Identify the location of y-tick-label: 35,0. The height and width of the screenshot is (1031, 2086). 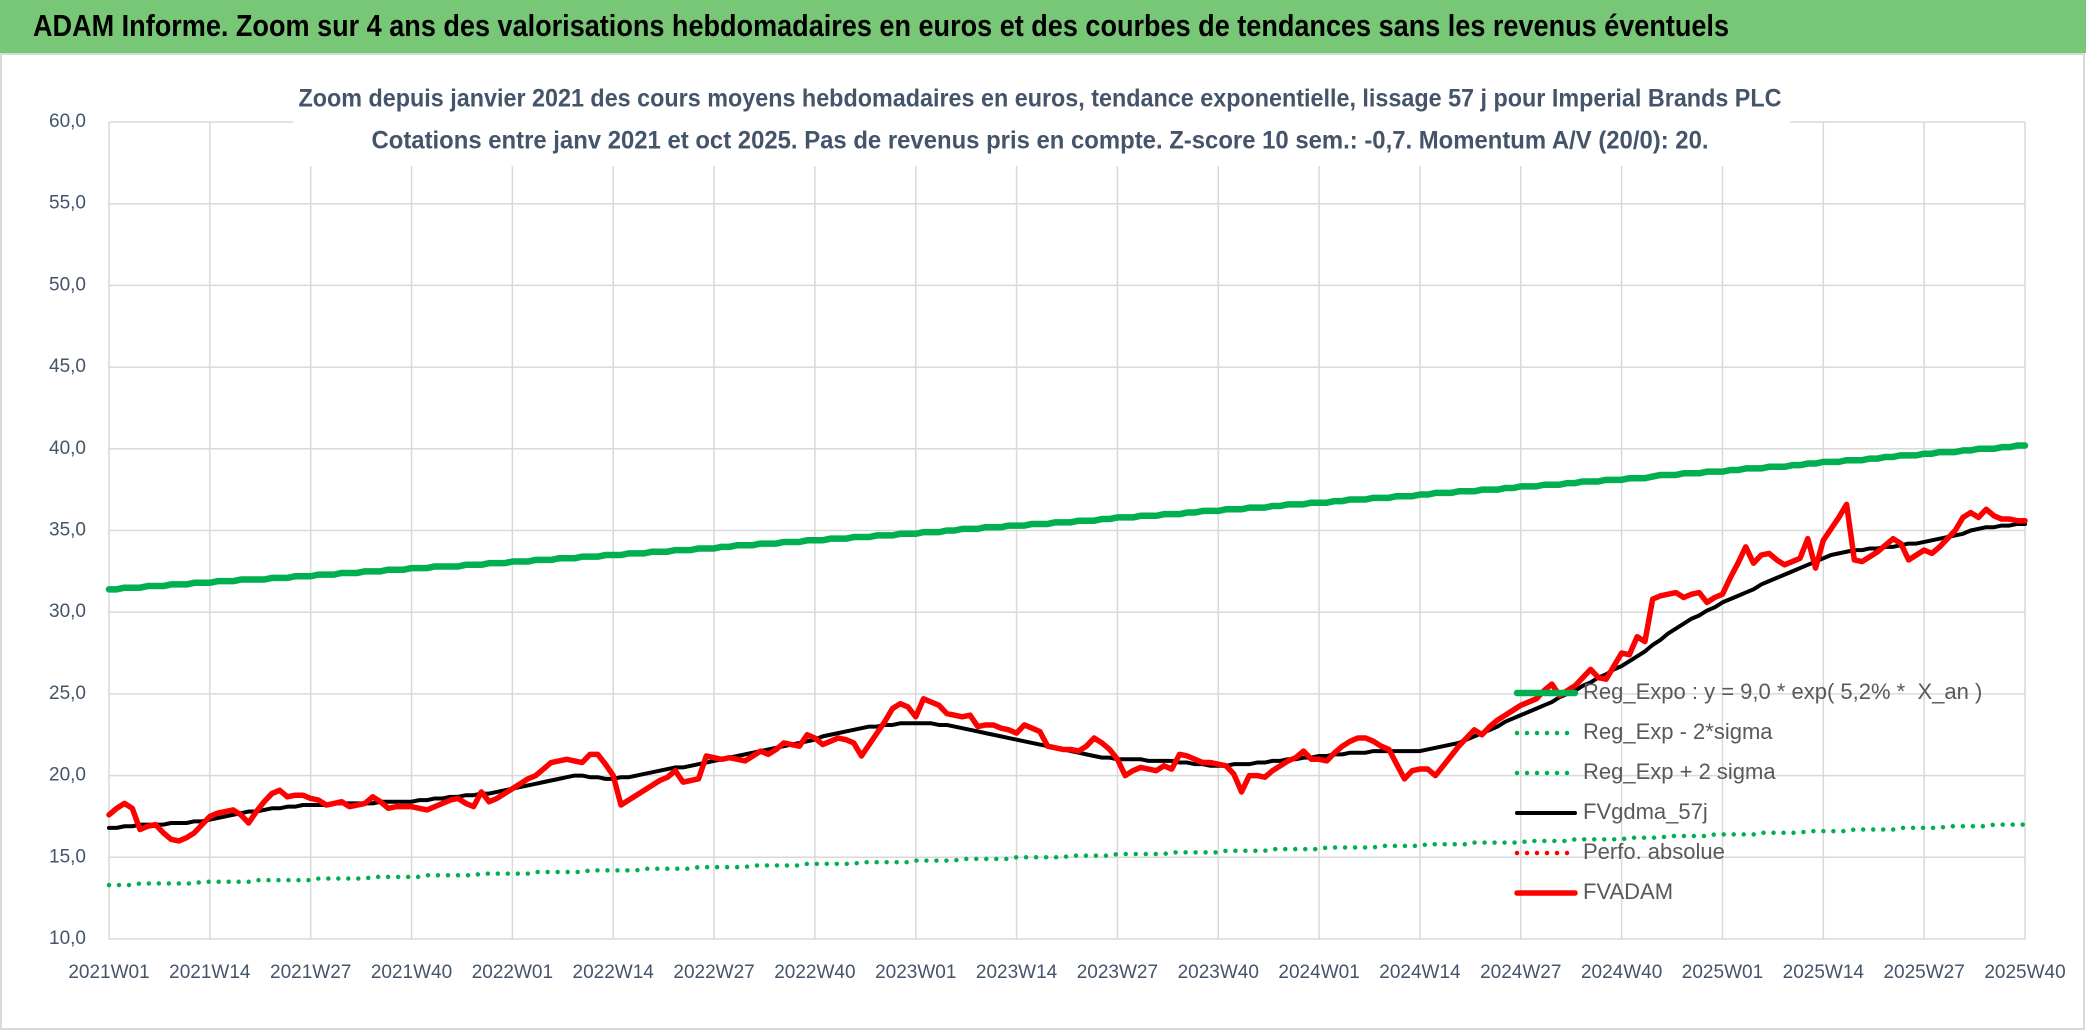
(67, 530).